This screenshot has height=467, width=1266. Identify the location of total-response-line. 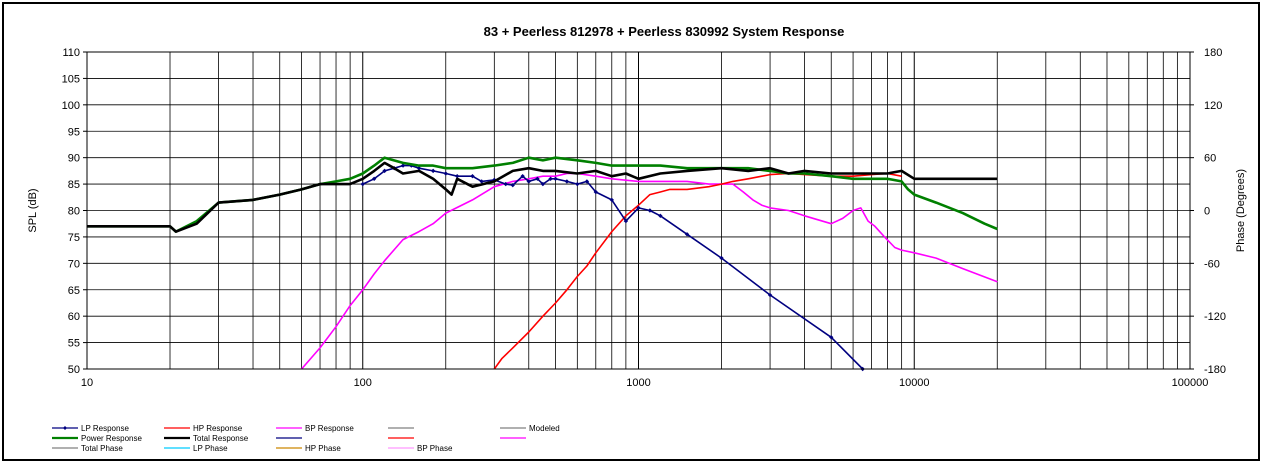
(542, 197).